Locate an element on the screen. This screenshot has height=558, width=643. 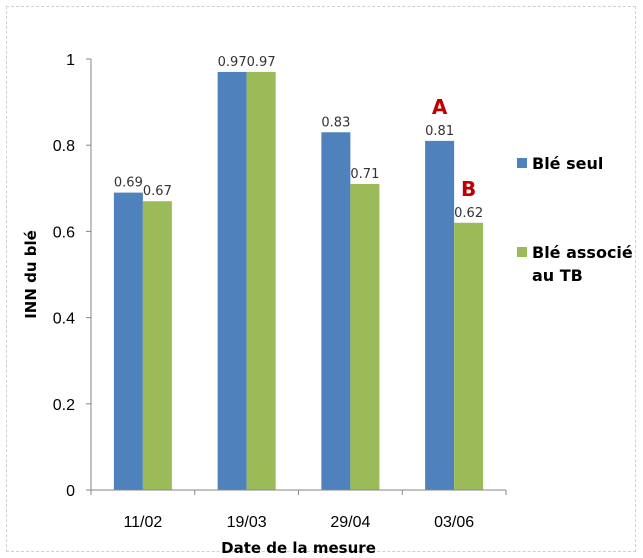
x-axis-title: Date de la mesure is located at coordinates (298, 548).